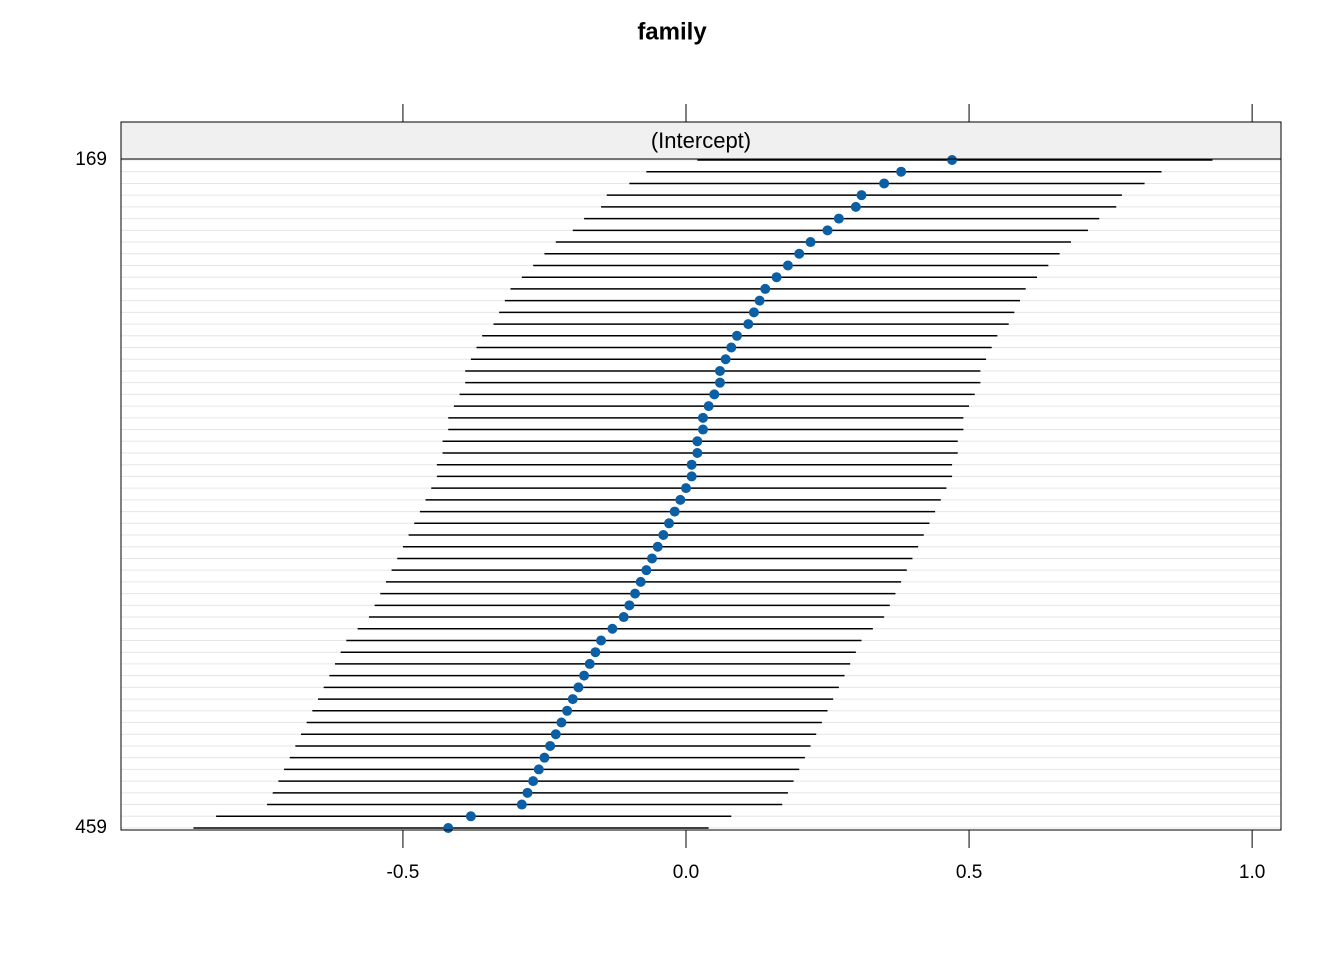  What do you see at coordinates (91, 159) in the screenshot?
I see `y-tick-label: 169` at bounding box center [91, 159].